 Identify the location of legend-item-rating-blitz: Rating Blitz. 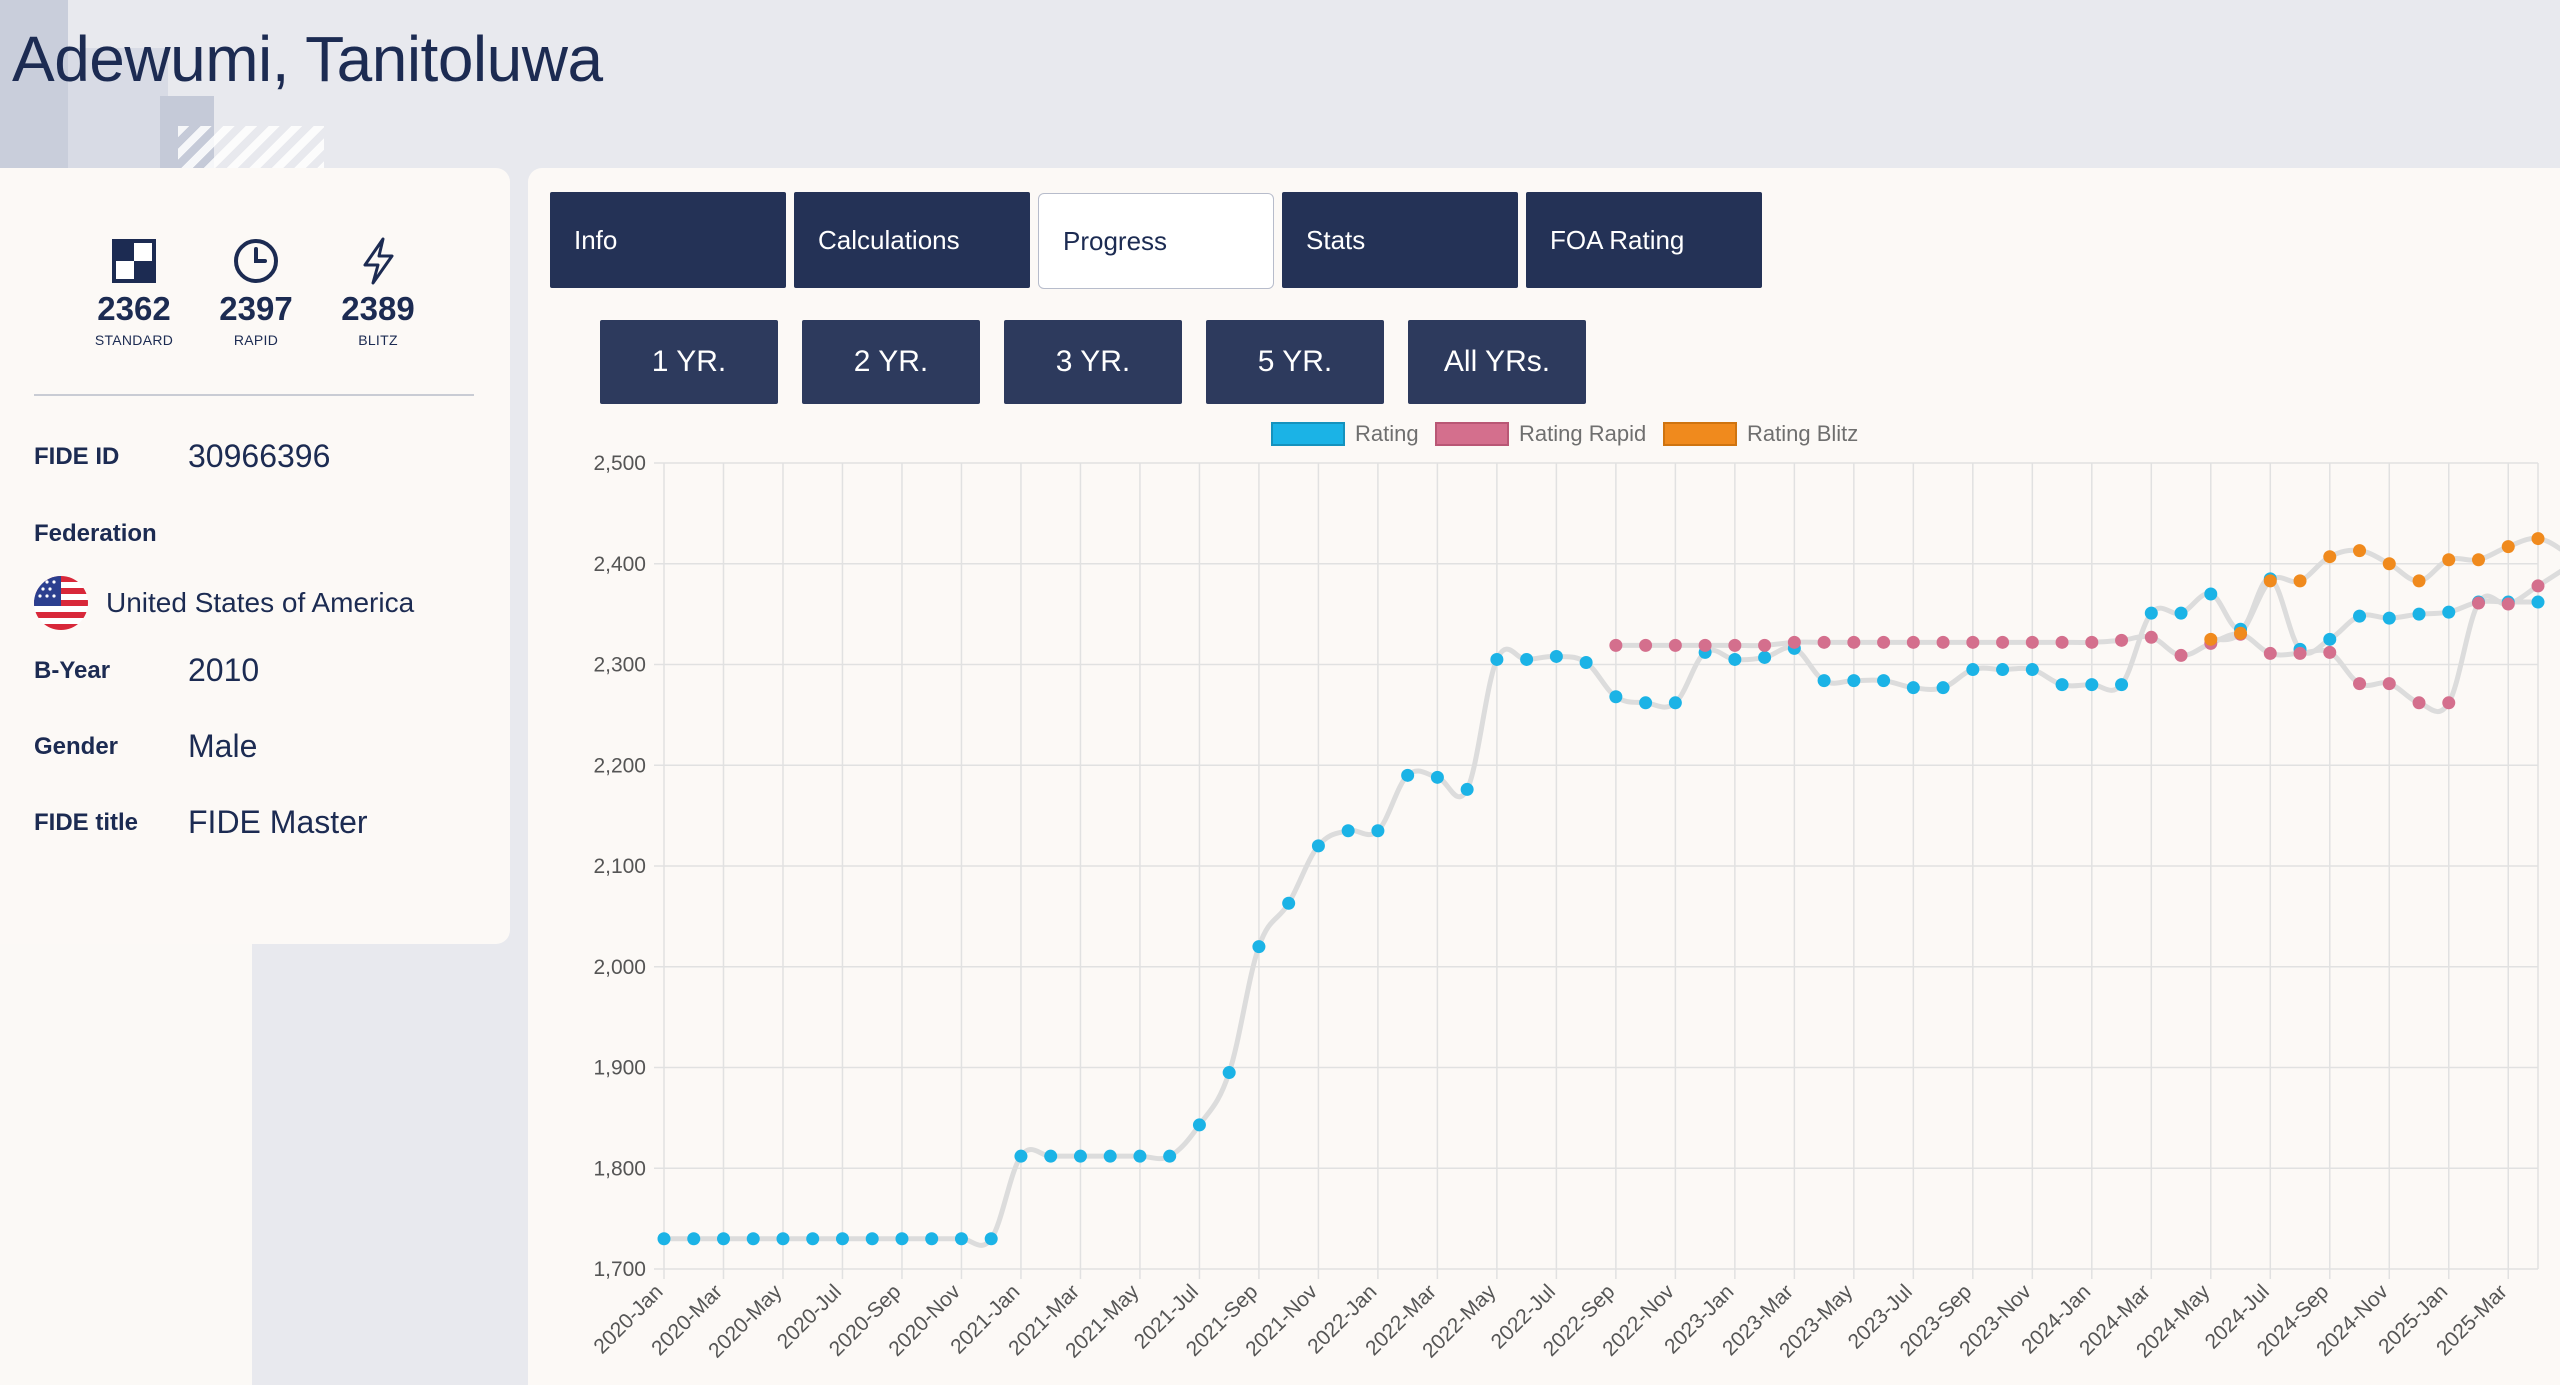
(1760, 433).